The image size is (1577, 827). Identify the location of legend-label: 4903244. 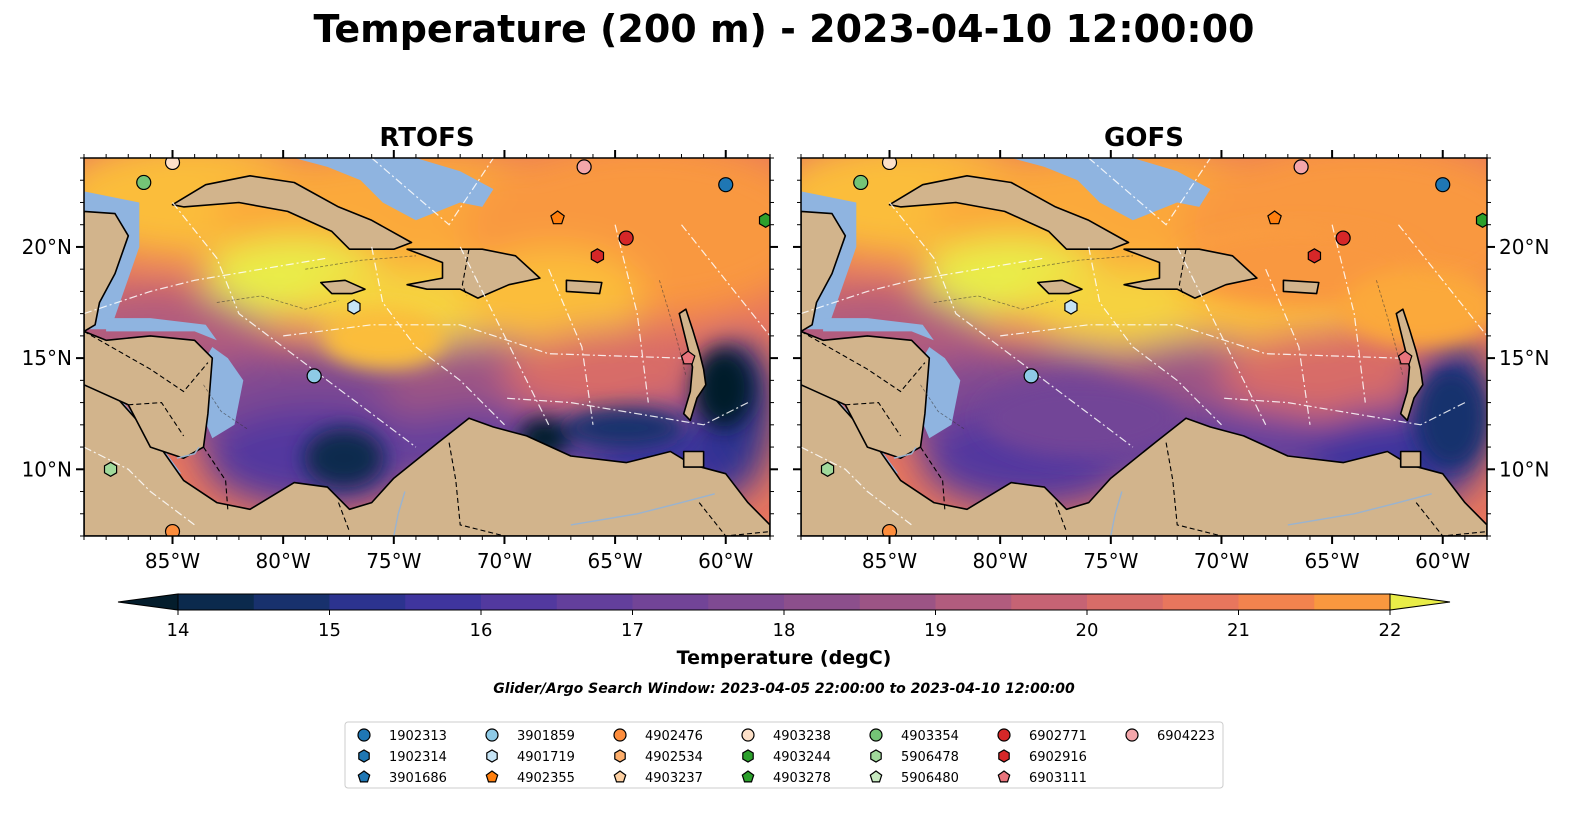
(802, 757).